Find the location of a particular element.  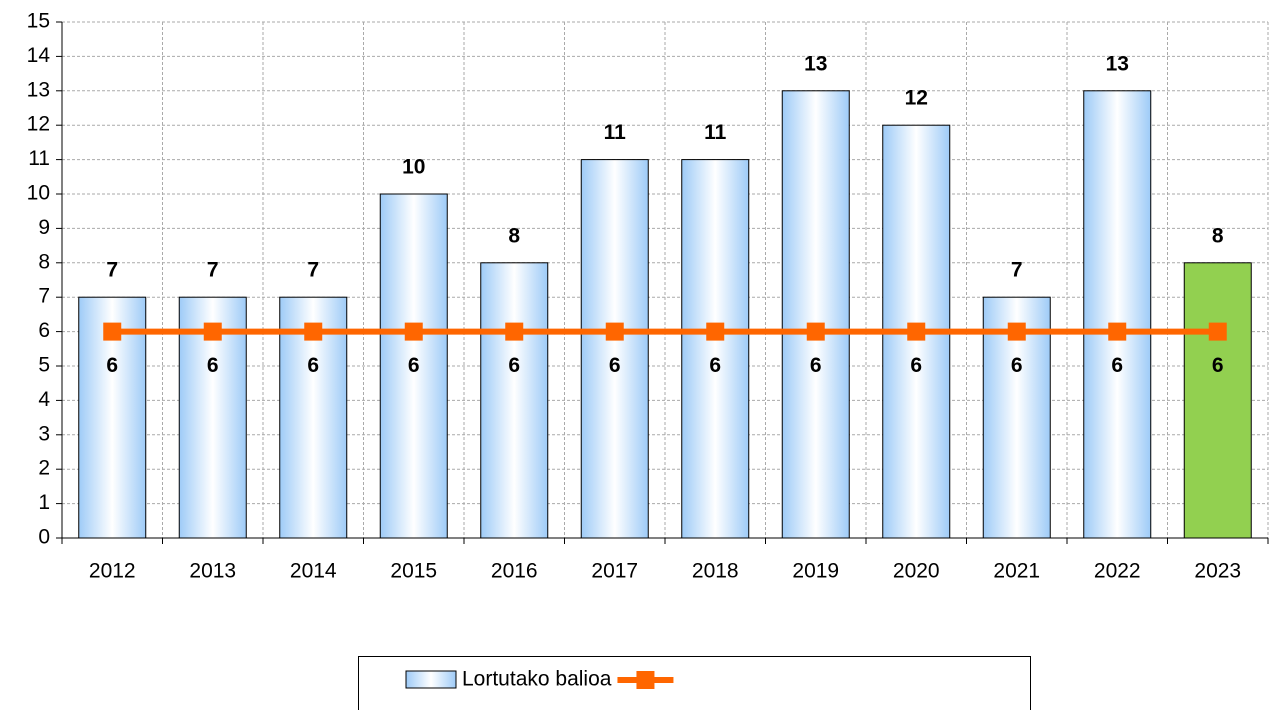

x-tick-label: 2019 is located at coordinates (815, 571).